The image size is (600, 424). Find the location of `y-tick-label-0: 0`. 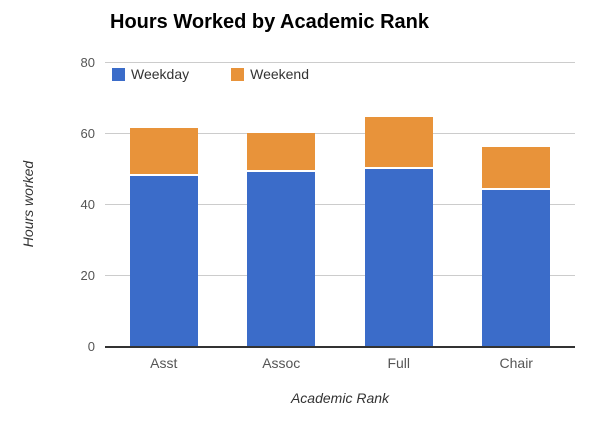

y-tick-label-0: 0 is located at coordinates (91, 346).